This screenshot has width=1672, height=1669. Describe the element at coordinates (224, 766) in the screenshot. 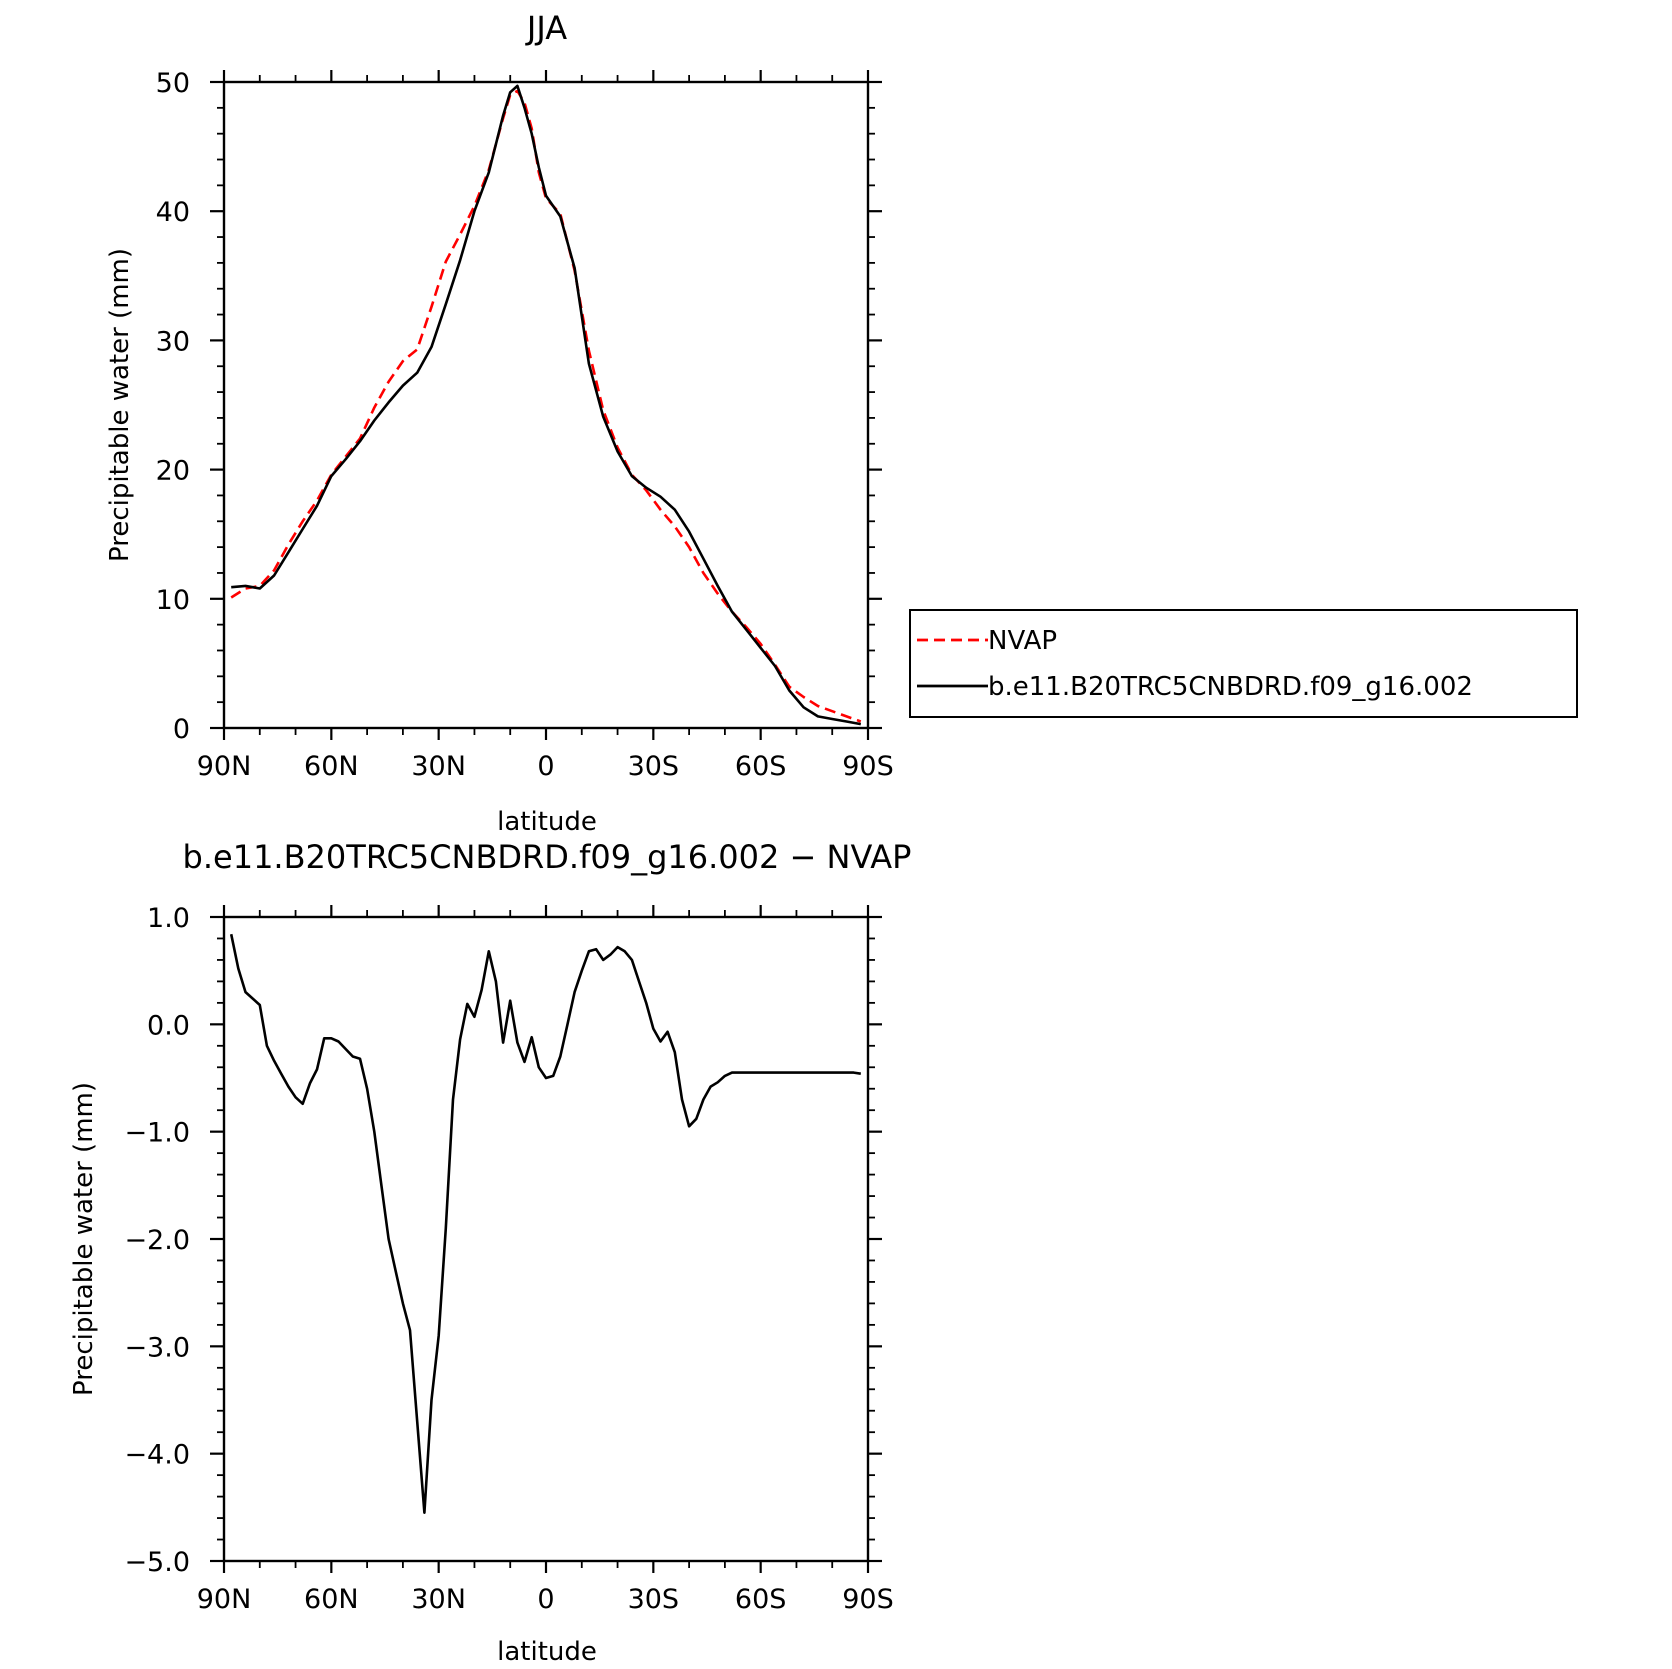

I see `top-x-tick-label: 90N` at that location.